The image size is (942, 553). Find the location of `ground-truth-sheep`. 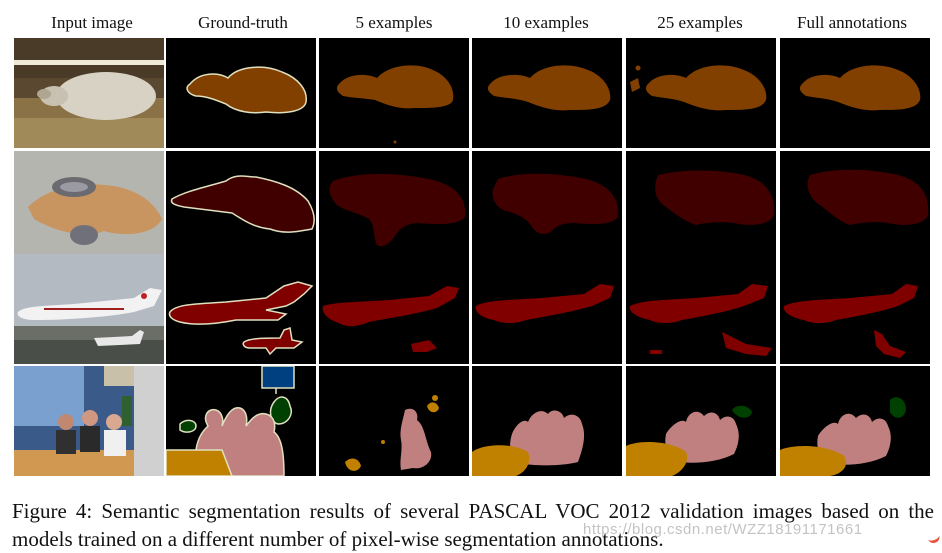

ground-truth-sheep is located at coordinates (241, 93).